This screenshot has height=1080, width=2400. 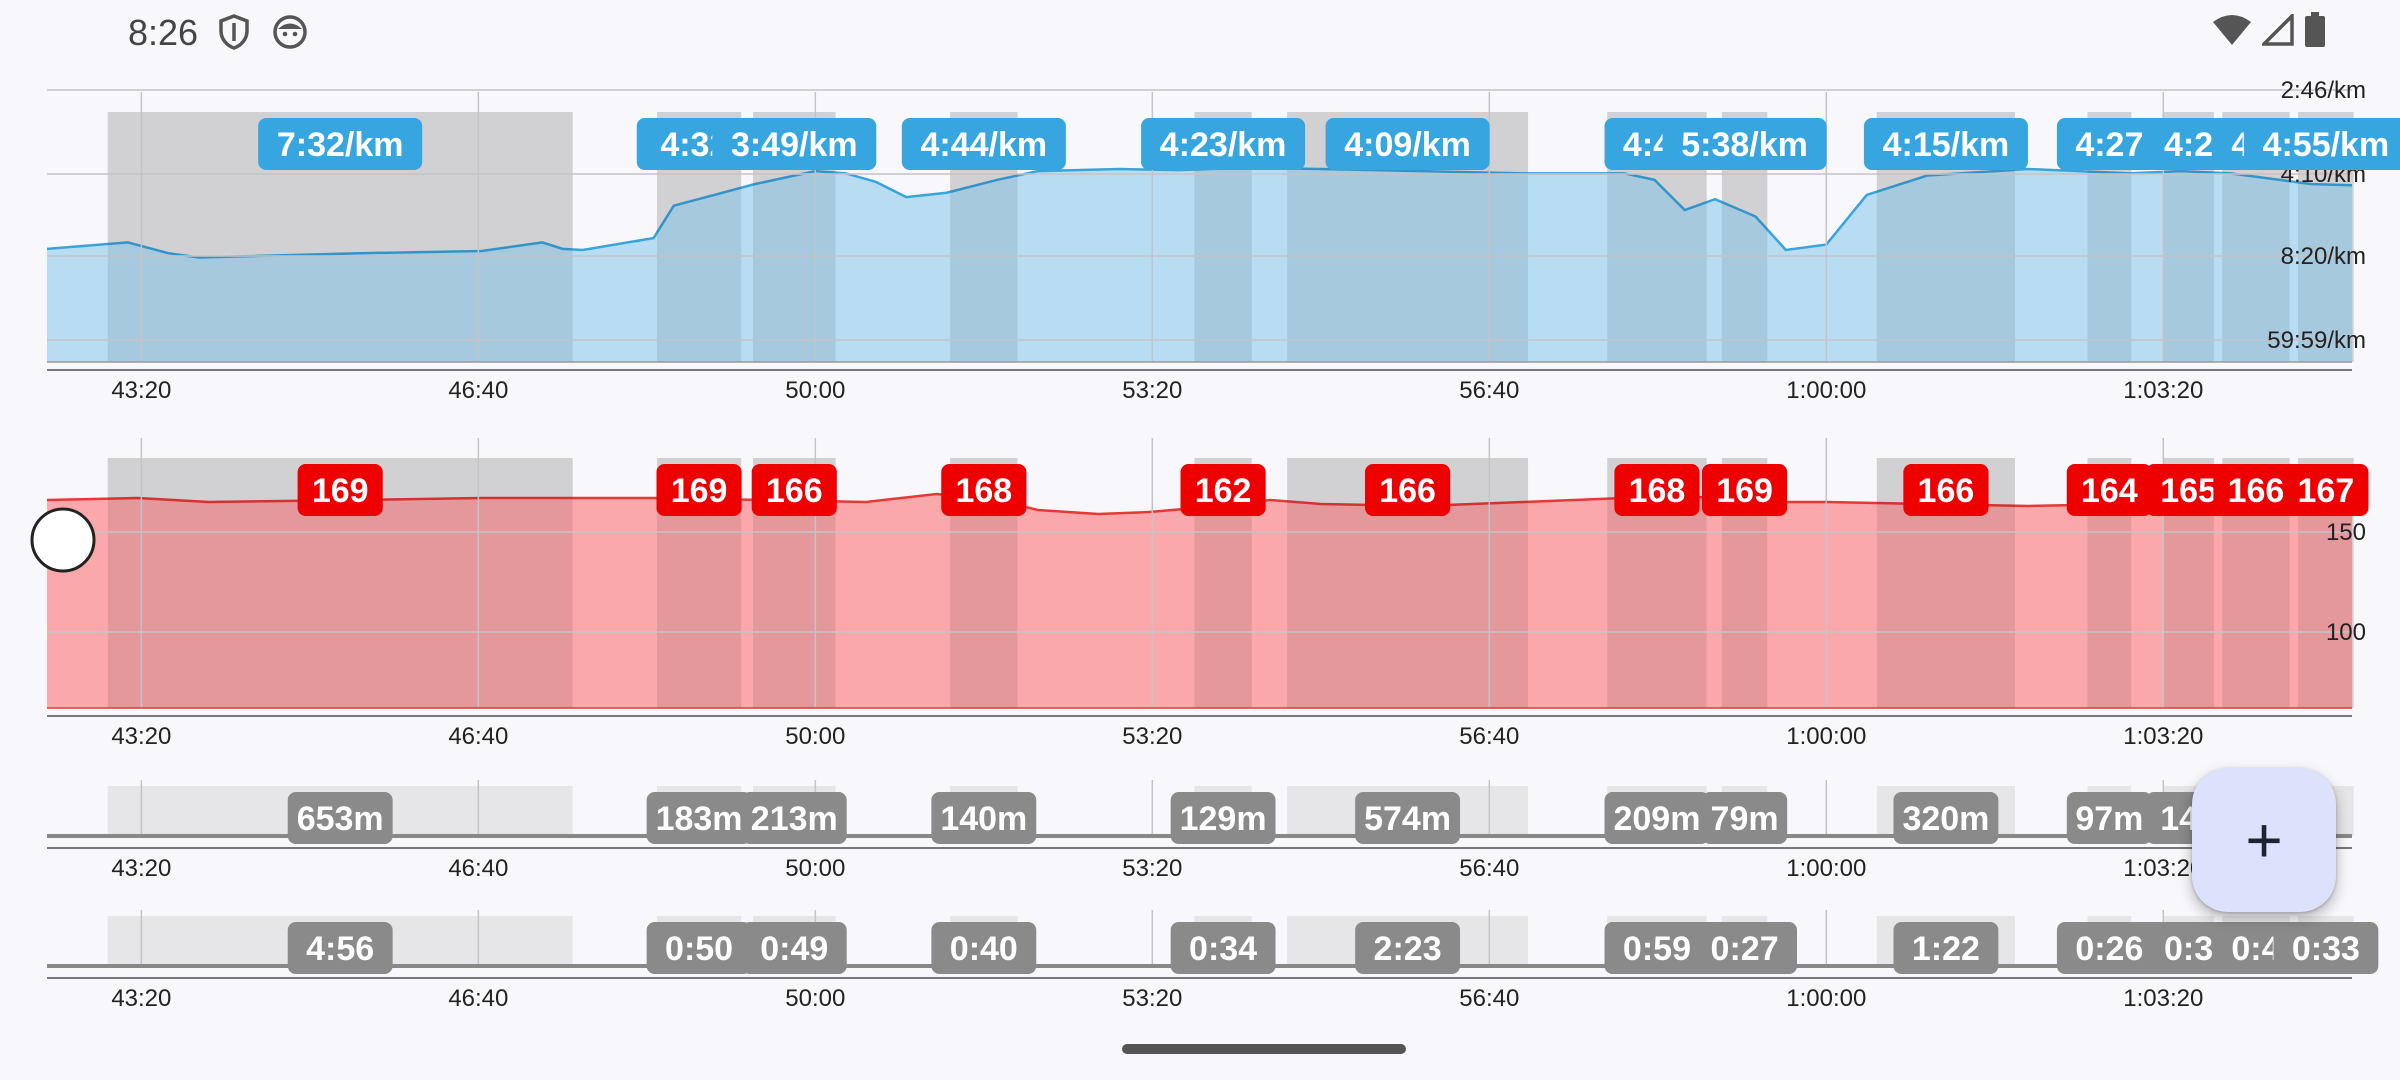 I want to click on home-indicator, so click(x=1264, y=1049).